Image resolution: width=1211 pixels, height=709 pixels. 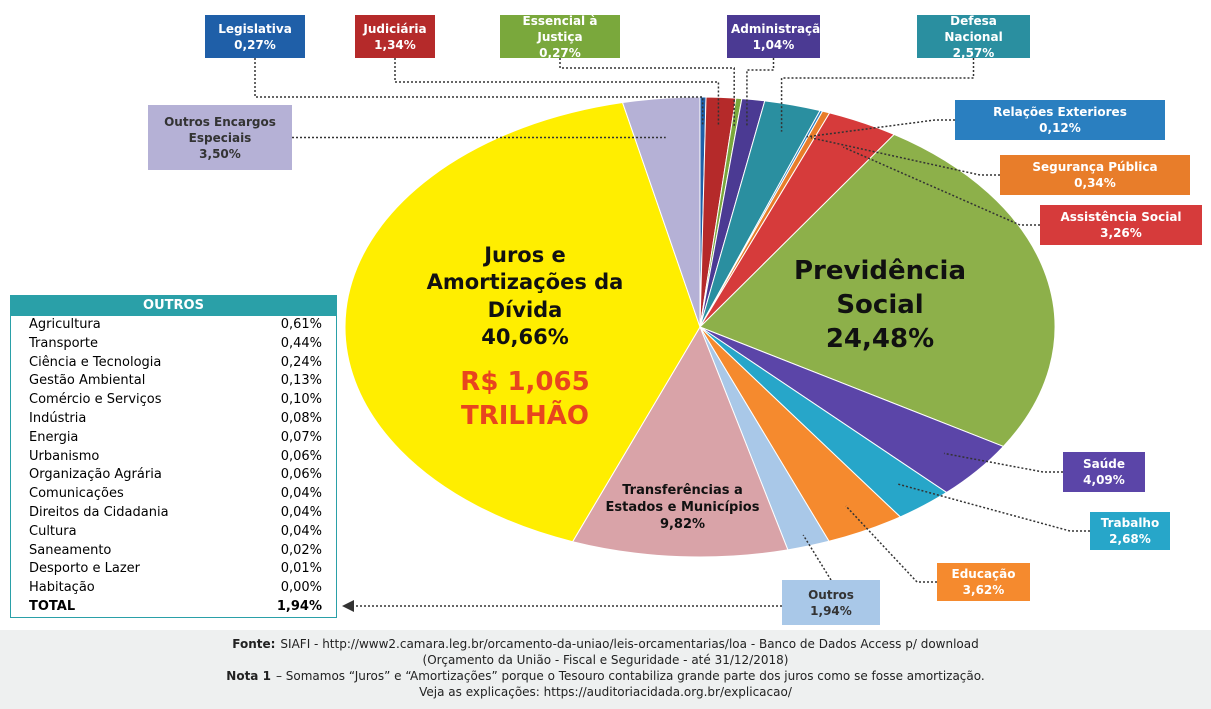 I want to click on table-row: Comunicações 0,04%, so click(x=173, y=494).